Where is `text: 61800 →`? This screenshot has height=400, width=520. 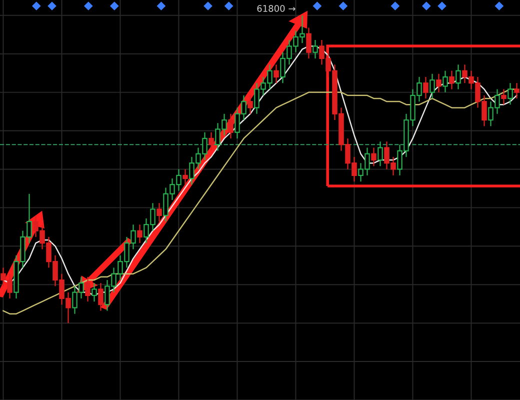
text: 61800 → is located at coordinates (276, 8).